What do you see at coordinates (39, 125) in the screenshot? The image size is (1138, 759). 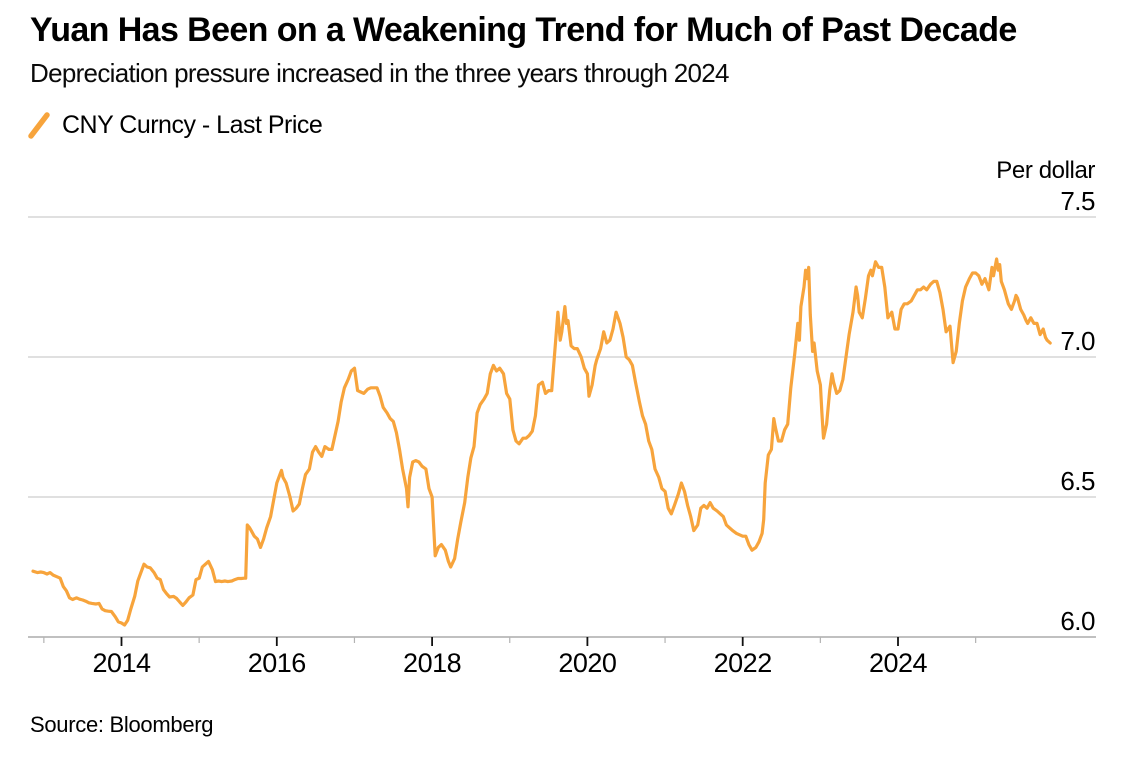 I see `legend-line-swatch-icon` at bounding box center [39, 125].